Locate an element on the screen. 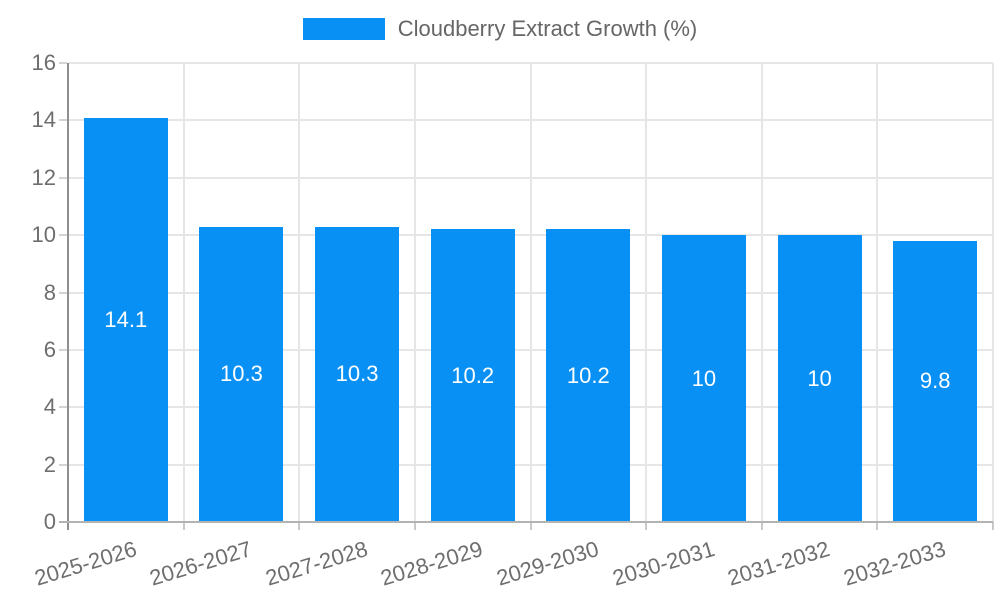  legend-item-cloudberry: Cloudberry Extract Growth (%) is located at coordinates (500, 29).